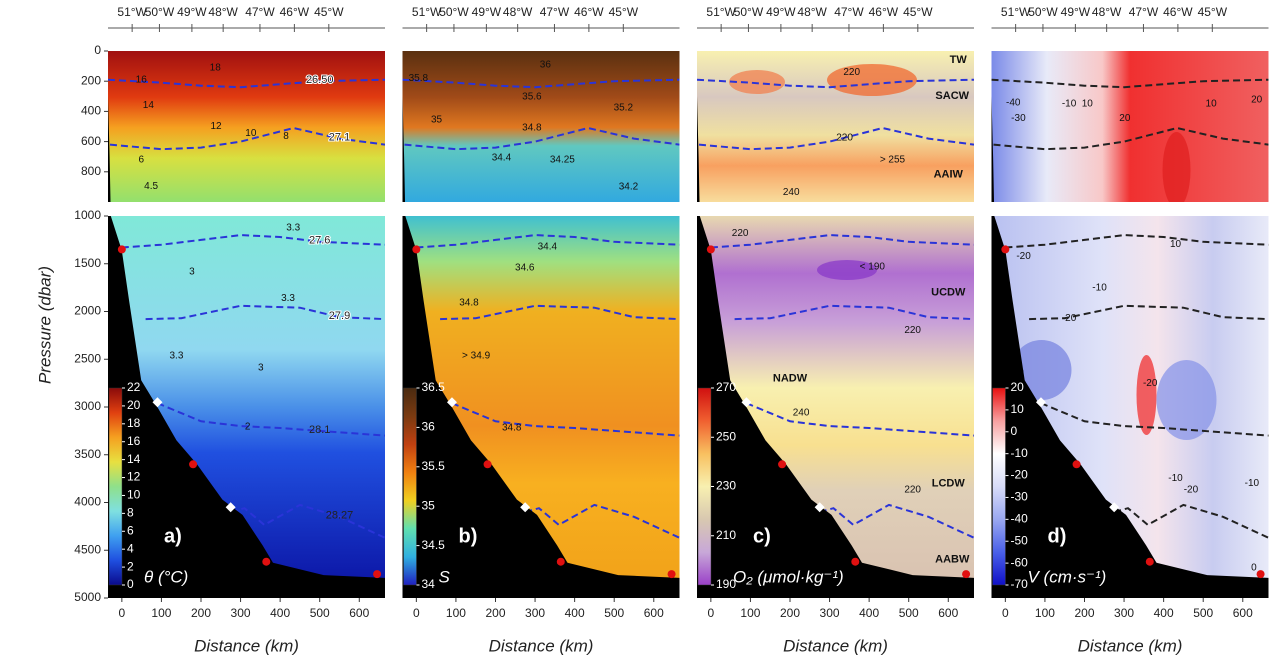  What do you see at coordinates (1020, 584) in the screenshot?
I see `colorbar-tick-label: -70` at bounding box center [1020, 584].